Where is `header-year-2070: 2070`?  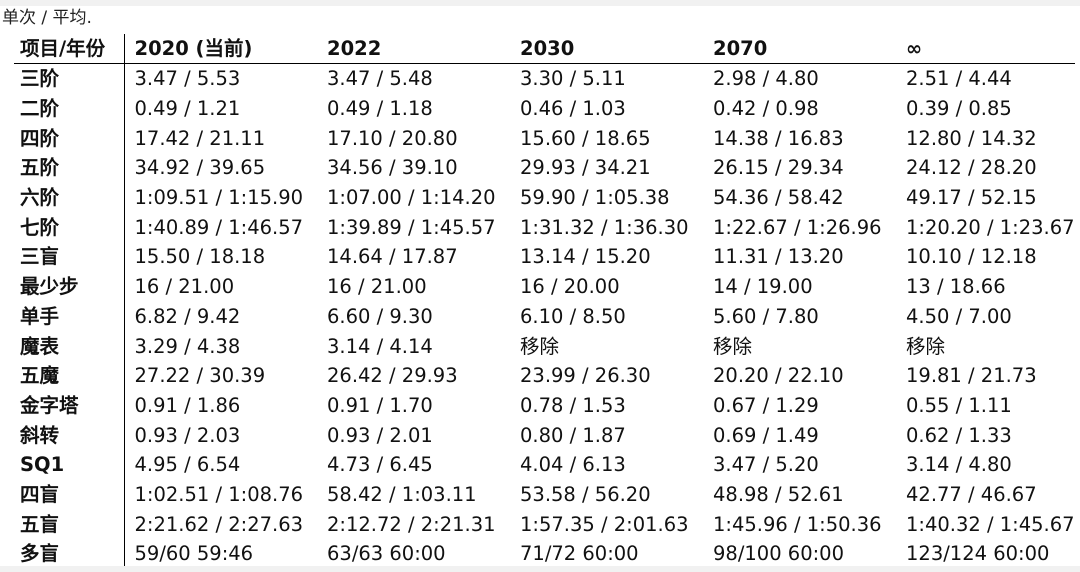
header-year-2070: 2070 is located at coordinates (799, 49).